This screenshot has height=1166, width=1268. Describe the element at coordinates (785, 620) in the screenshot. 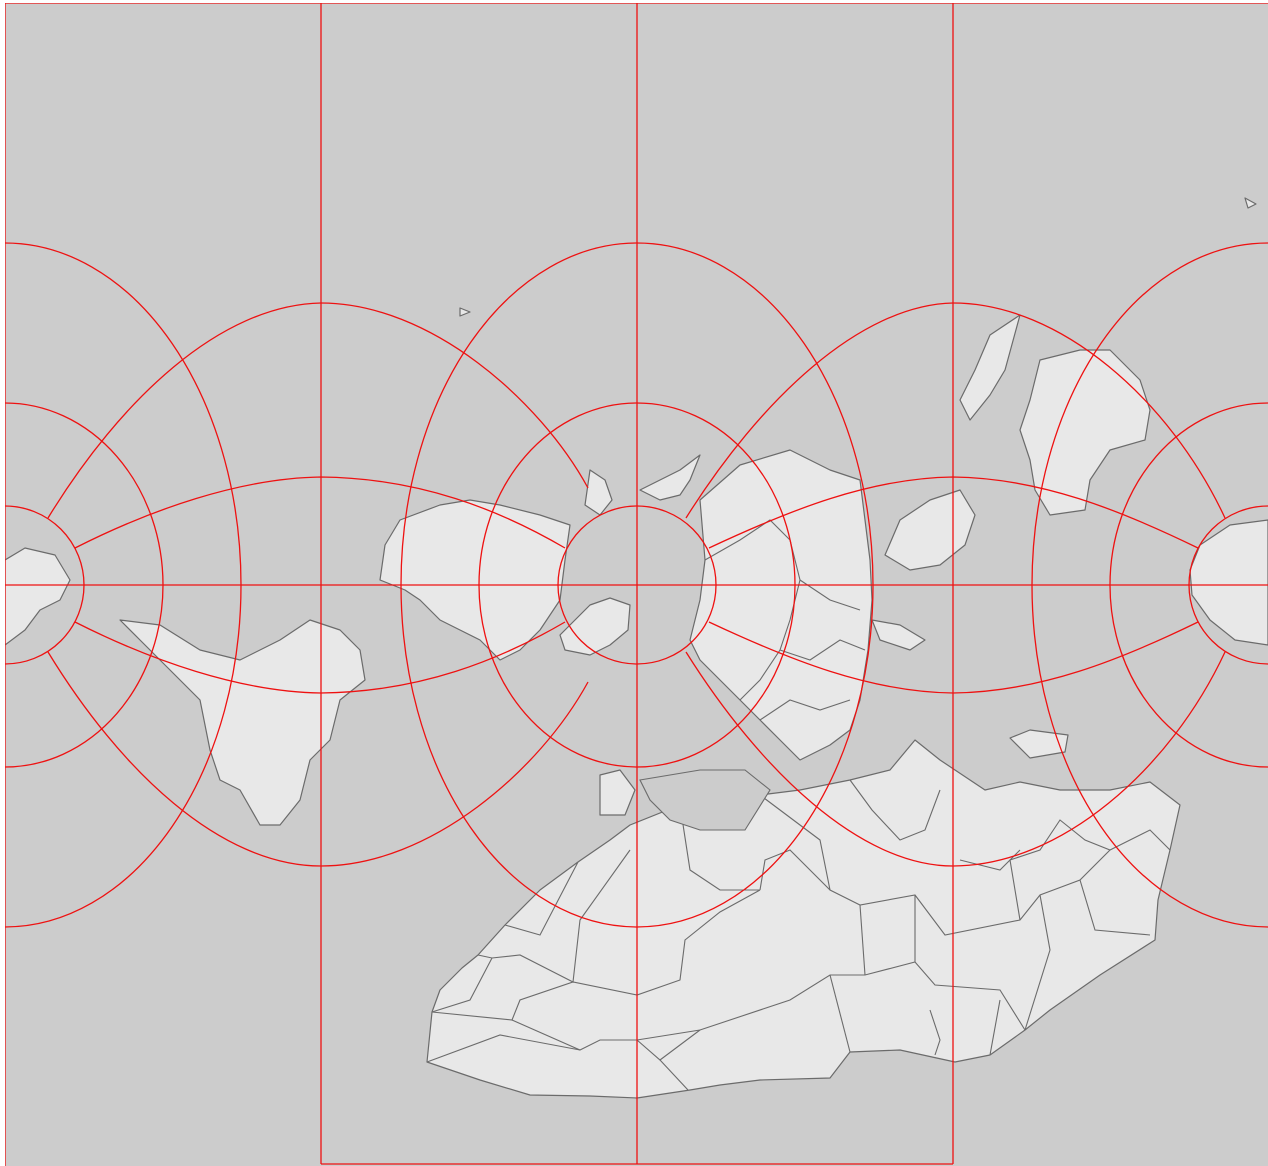

I see `borders` at that location.